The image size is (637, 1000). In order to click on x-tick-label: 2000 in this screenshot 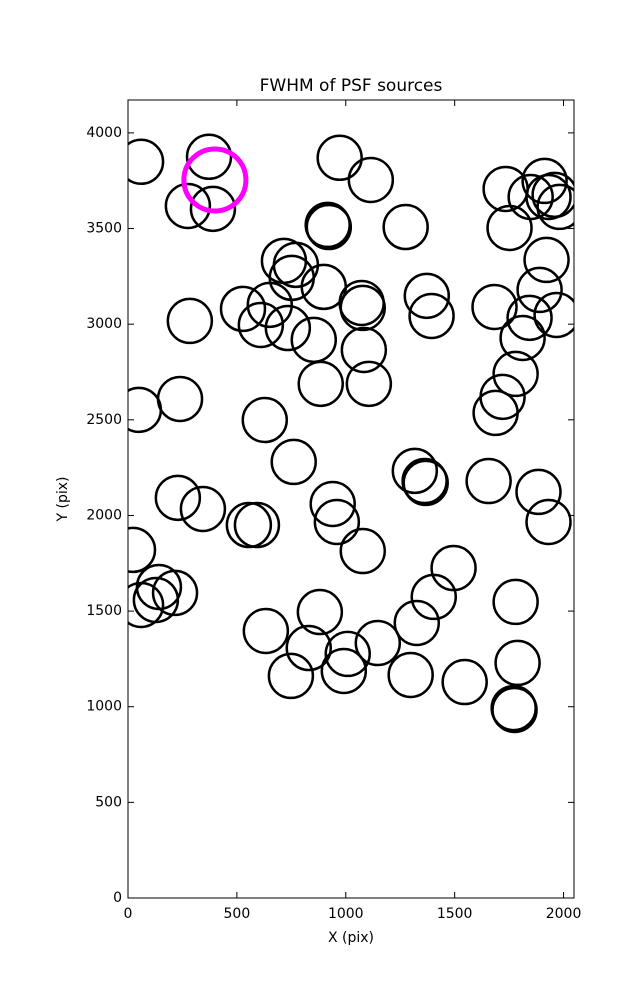, I will do `click(564, 914)`.